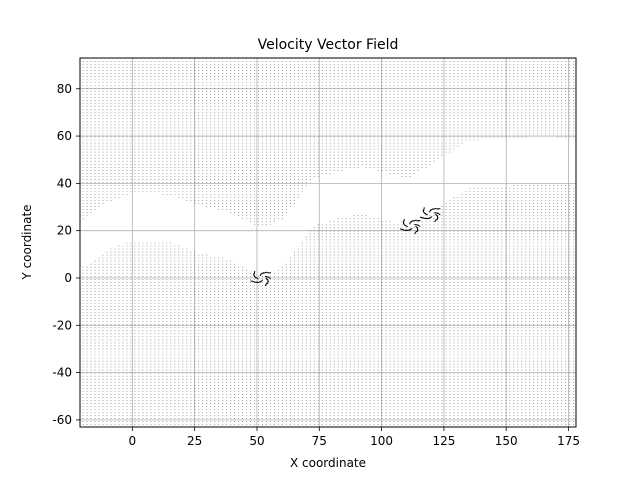  I want to click on y-tick-label: 0, so click(68, 278).